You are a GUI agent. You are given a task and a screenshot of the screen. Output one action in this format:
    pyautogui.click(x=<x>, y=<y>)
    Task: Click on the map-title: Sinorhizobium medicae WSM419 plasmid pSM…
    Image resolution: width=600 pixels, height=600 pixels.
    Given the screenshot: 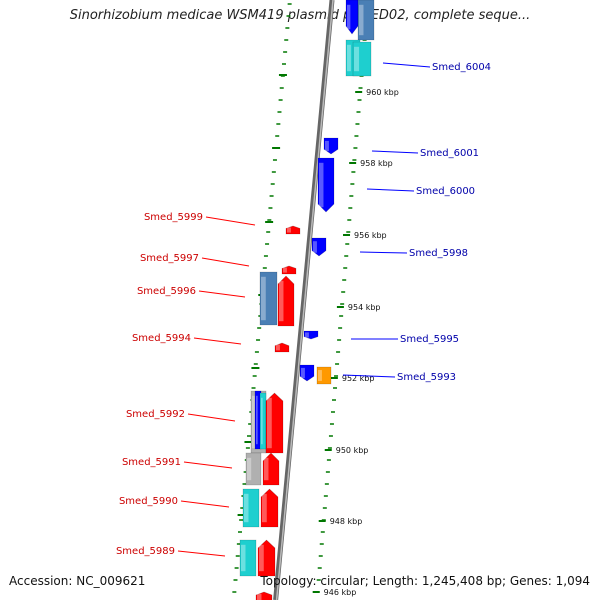 What is the action you would take?
    pyautogui.click(x=300, y=15)
    